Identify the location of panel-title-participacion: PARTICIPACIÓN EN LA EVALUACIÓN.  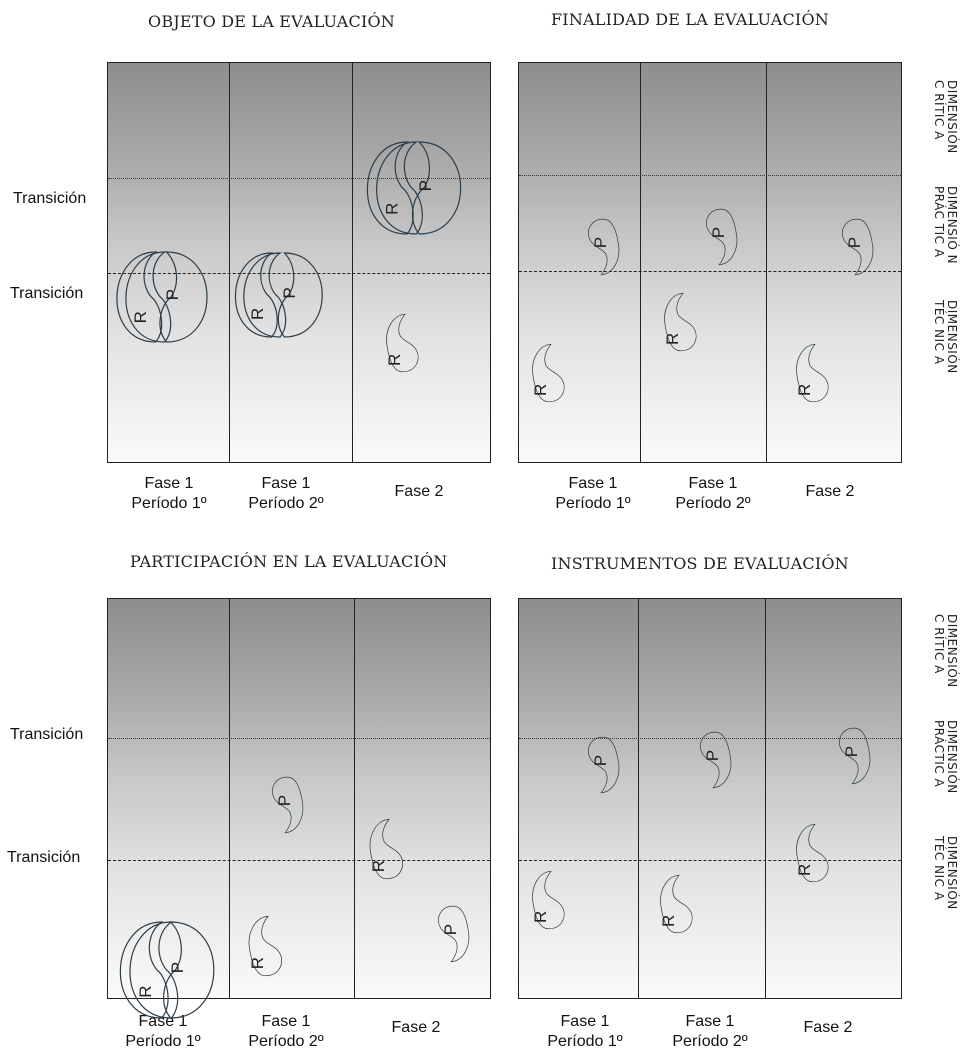
(289, 561).